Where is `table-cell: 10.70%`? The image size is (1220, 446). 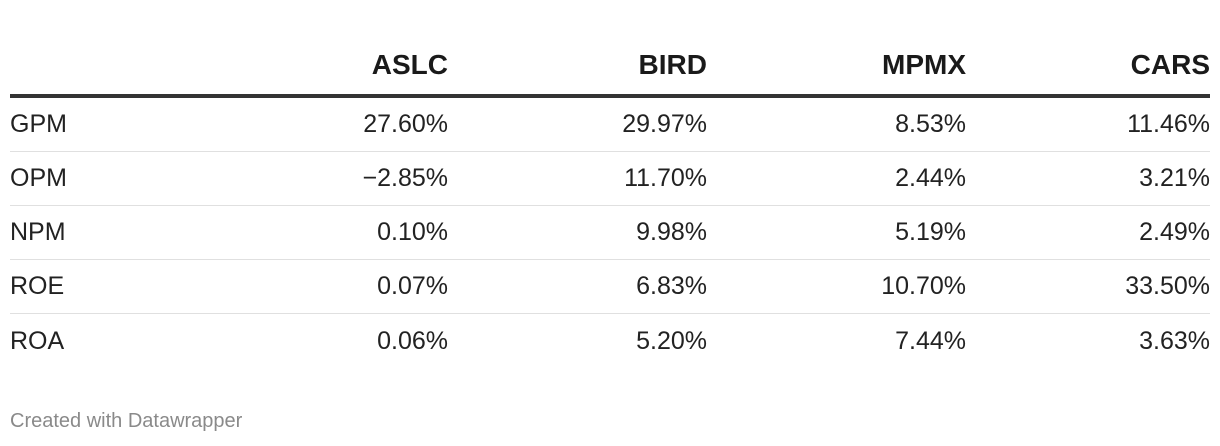 table-cell: 10.70% is located at coordinates (923, 286).